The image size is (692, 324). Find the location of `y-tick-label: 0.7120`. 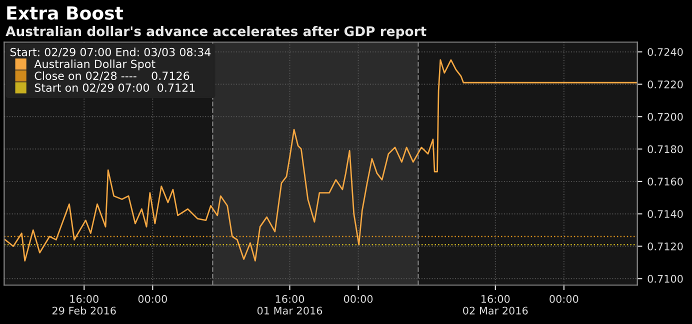

y-tick-label: 0.7120 is located at coordinates (665, 246).